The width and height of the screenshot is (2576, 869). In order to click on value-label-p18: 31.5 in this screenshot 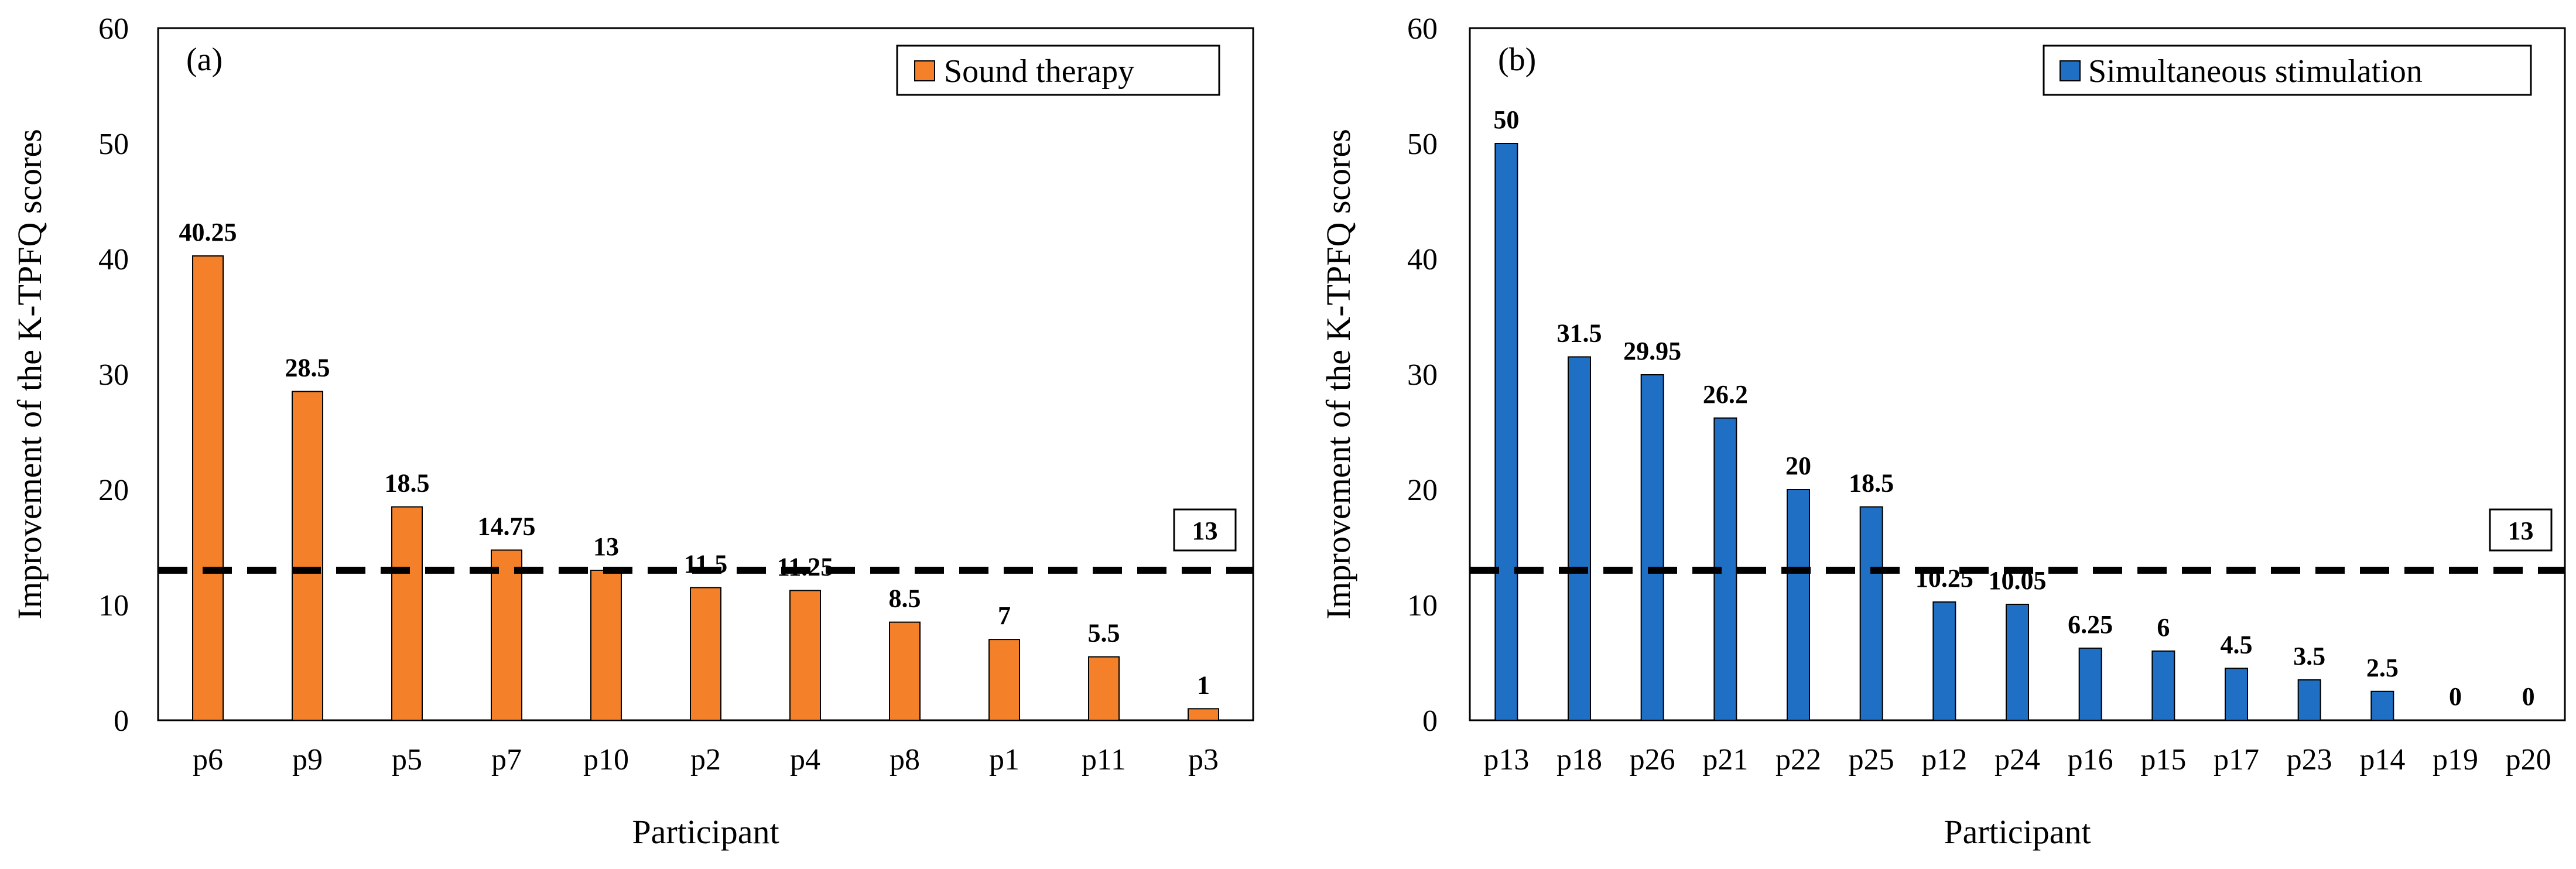, I will do `click(1579, 333)`.